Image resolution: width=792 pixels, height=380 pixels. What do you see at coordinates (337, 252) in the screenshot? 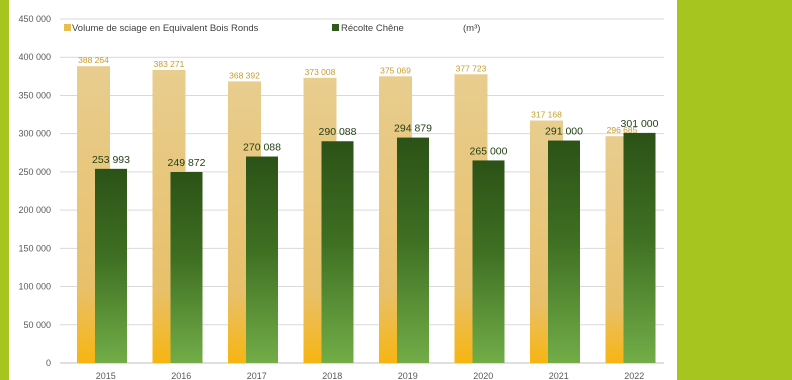
I see `bar-recolte-2018` at bounding box center [337, 252].